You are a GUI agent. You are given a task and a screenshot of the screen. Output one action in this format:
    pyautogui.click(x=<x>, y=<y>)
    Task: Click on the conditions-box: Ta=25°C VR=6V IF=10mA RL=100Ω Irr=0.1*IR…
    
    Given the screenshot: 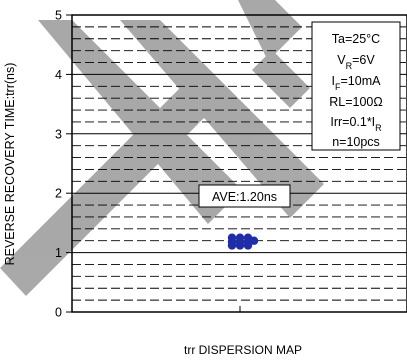 What is the action you would take?
    pyautogui.click(x=356, y=86)
    